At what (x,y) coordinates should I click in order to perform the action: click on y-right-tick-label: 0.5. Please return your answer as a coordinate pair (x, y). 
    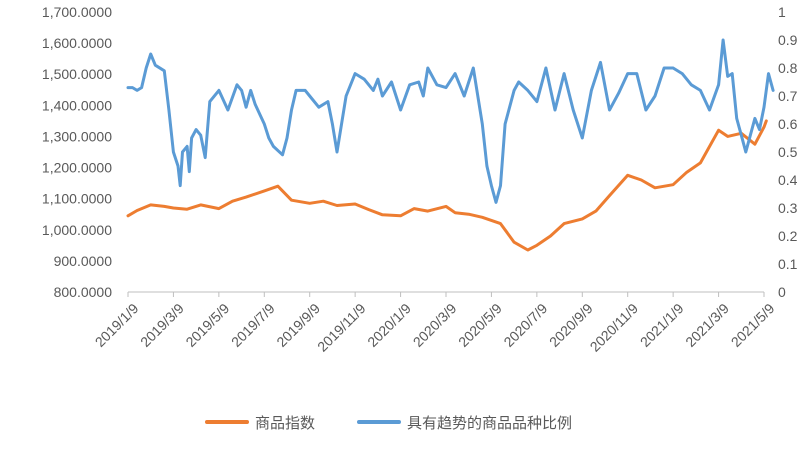
    Looking at the image, I should click on (788, 152).